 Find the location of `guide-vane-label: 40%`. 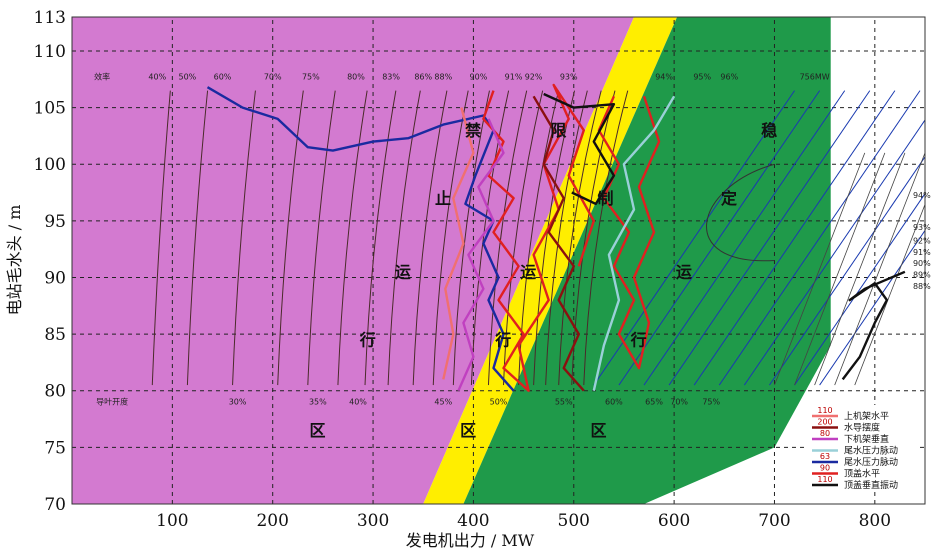

guide-vane-label: 40% is located at coordinates (358, 401).